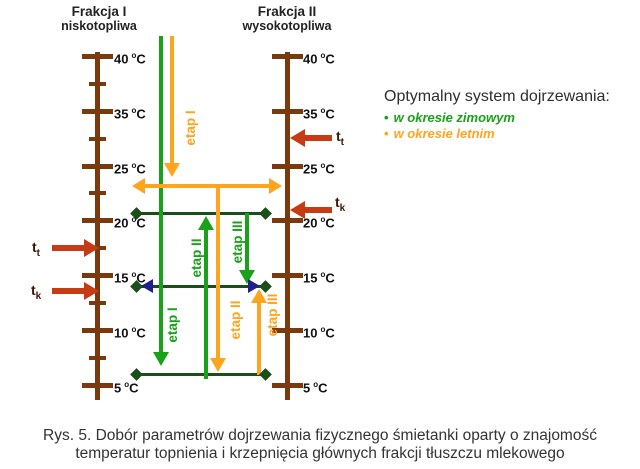  I want to click on fraction1-subtitle: niskotopliwa, so click(99, 26).